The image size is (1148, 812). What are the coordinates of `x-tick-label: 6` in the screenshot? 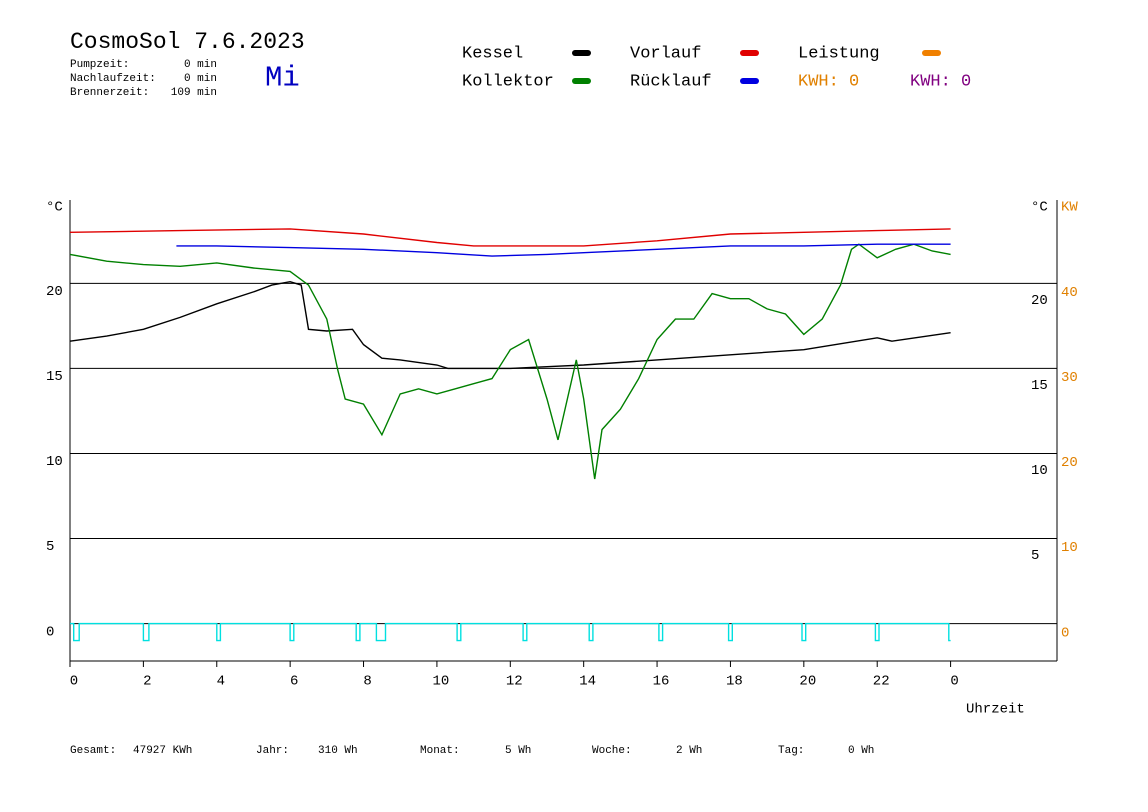 It's located at (294, 682).